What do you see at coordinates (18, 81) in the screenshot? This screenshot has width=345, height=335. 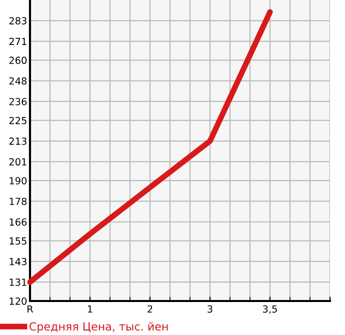 I see `y-tick-label: 248` at bounding box center [18, 81].